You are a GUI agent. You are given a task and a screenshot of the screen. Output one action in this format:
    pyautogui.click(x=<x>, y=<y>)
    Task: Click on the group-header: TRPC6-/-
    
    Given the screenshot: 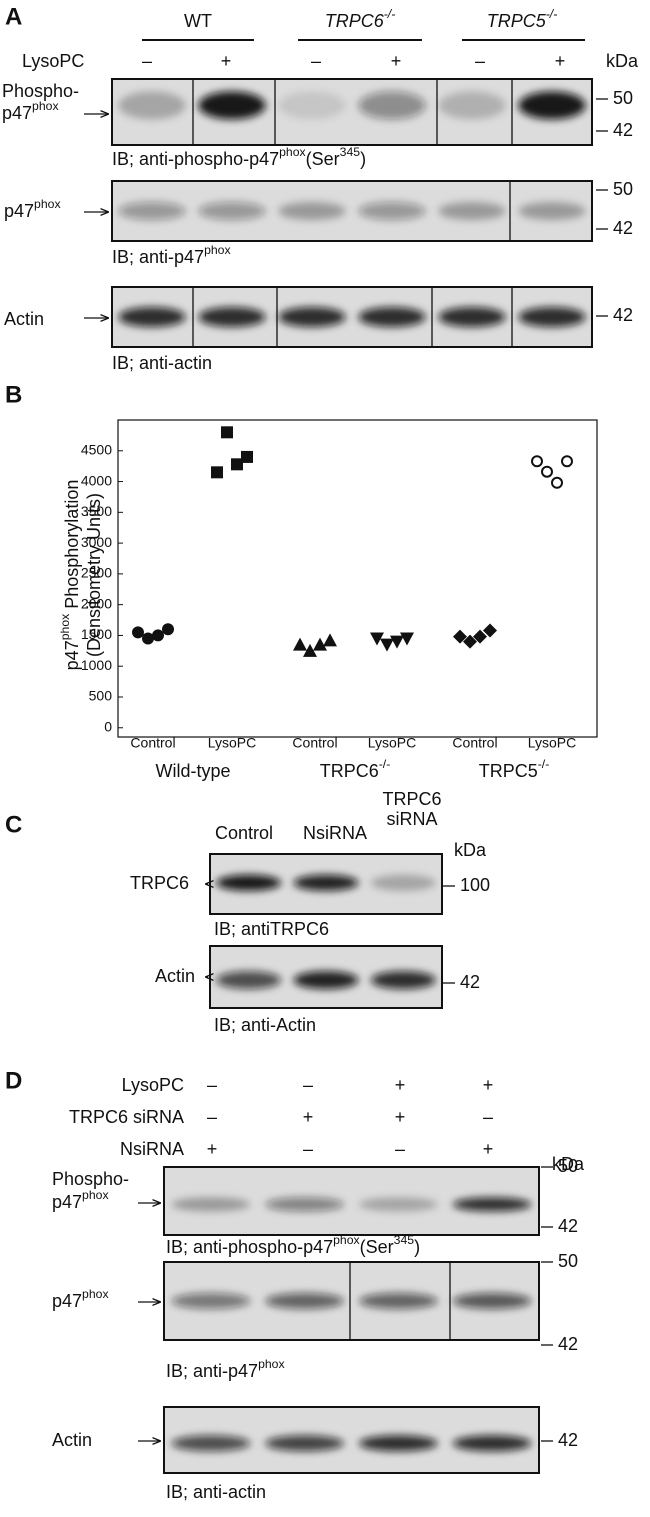 What is the action you would take?
    pyautogui.click(x=360, y=19)
    